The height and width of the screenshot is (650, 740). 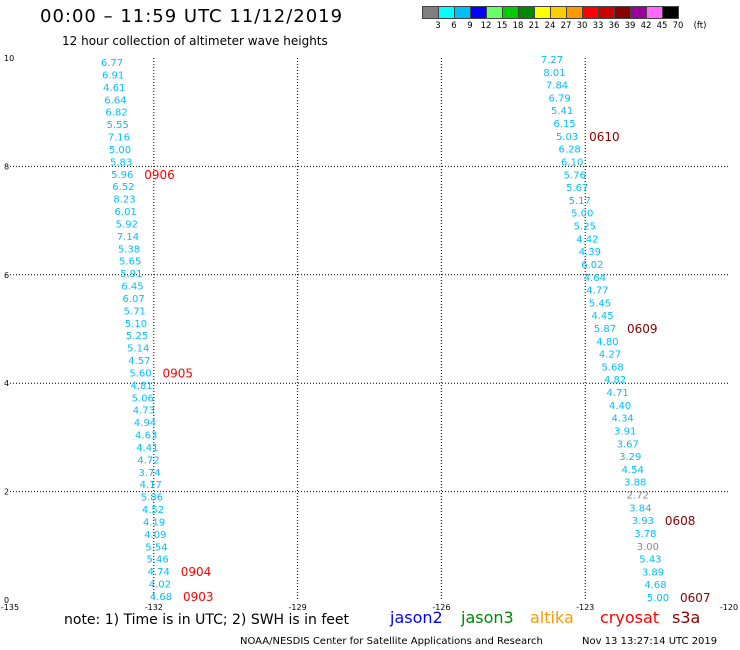 I want to click on legend-labels: 3 6 9 12 15 18 21 24 27 30 33 36 39 42 45 70 (ft), so click(x=564, y=26).